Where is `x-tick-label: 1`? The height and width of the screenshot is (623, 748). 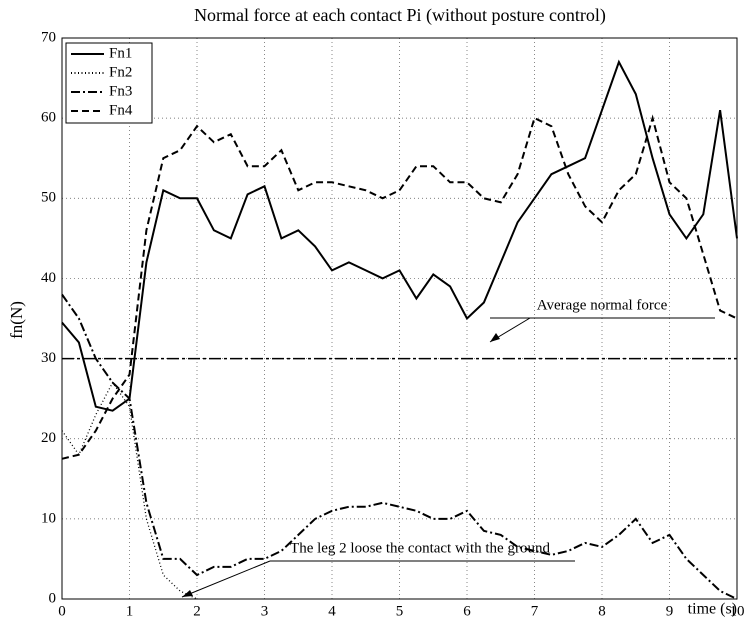 x-tick-label: 1 is located at coordinates (130, 611).